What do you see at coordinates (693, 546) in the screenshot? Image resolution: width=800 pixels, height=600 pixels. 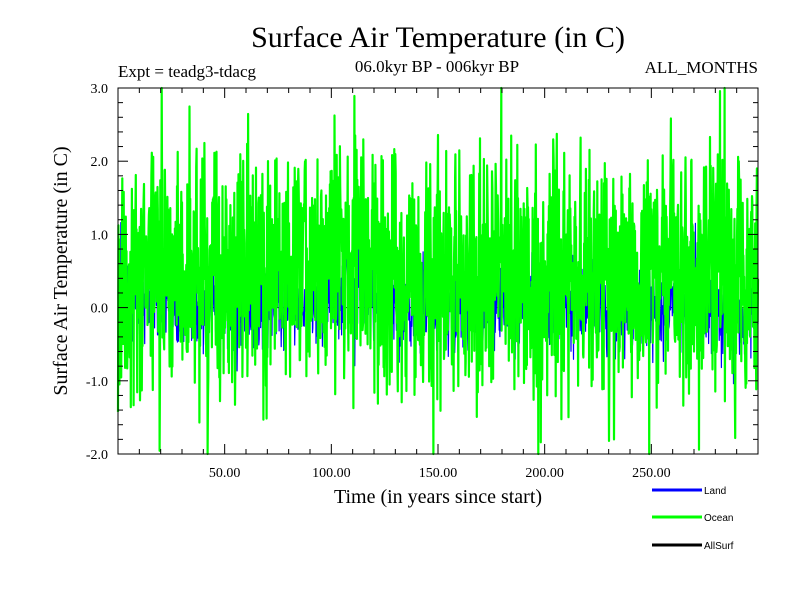 I see `legend-item-allsurf: AllSurf` at bounding box center [693, 546].